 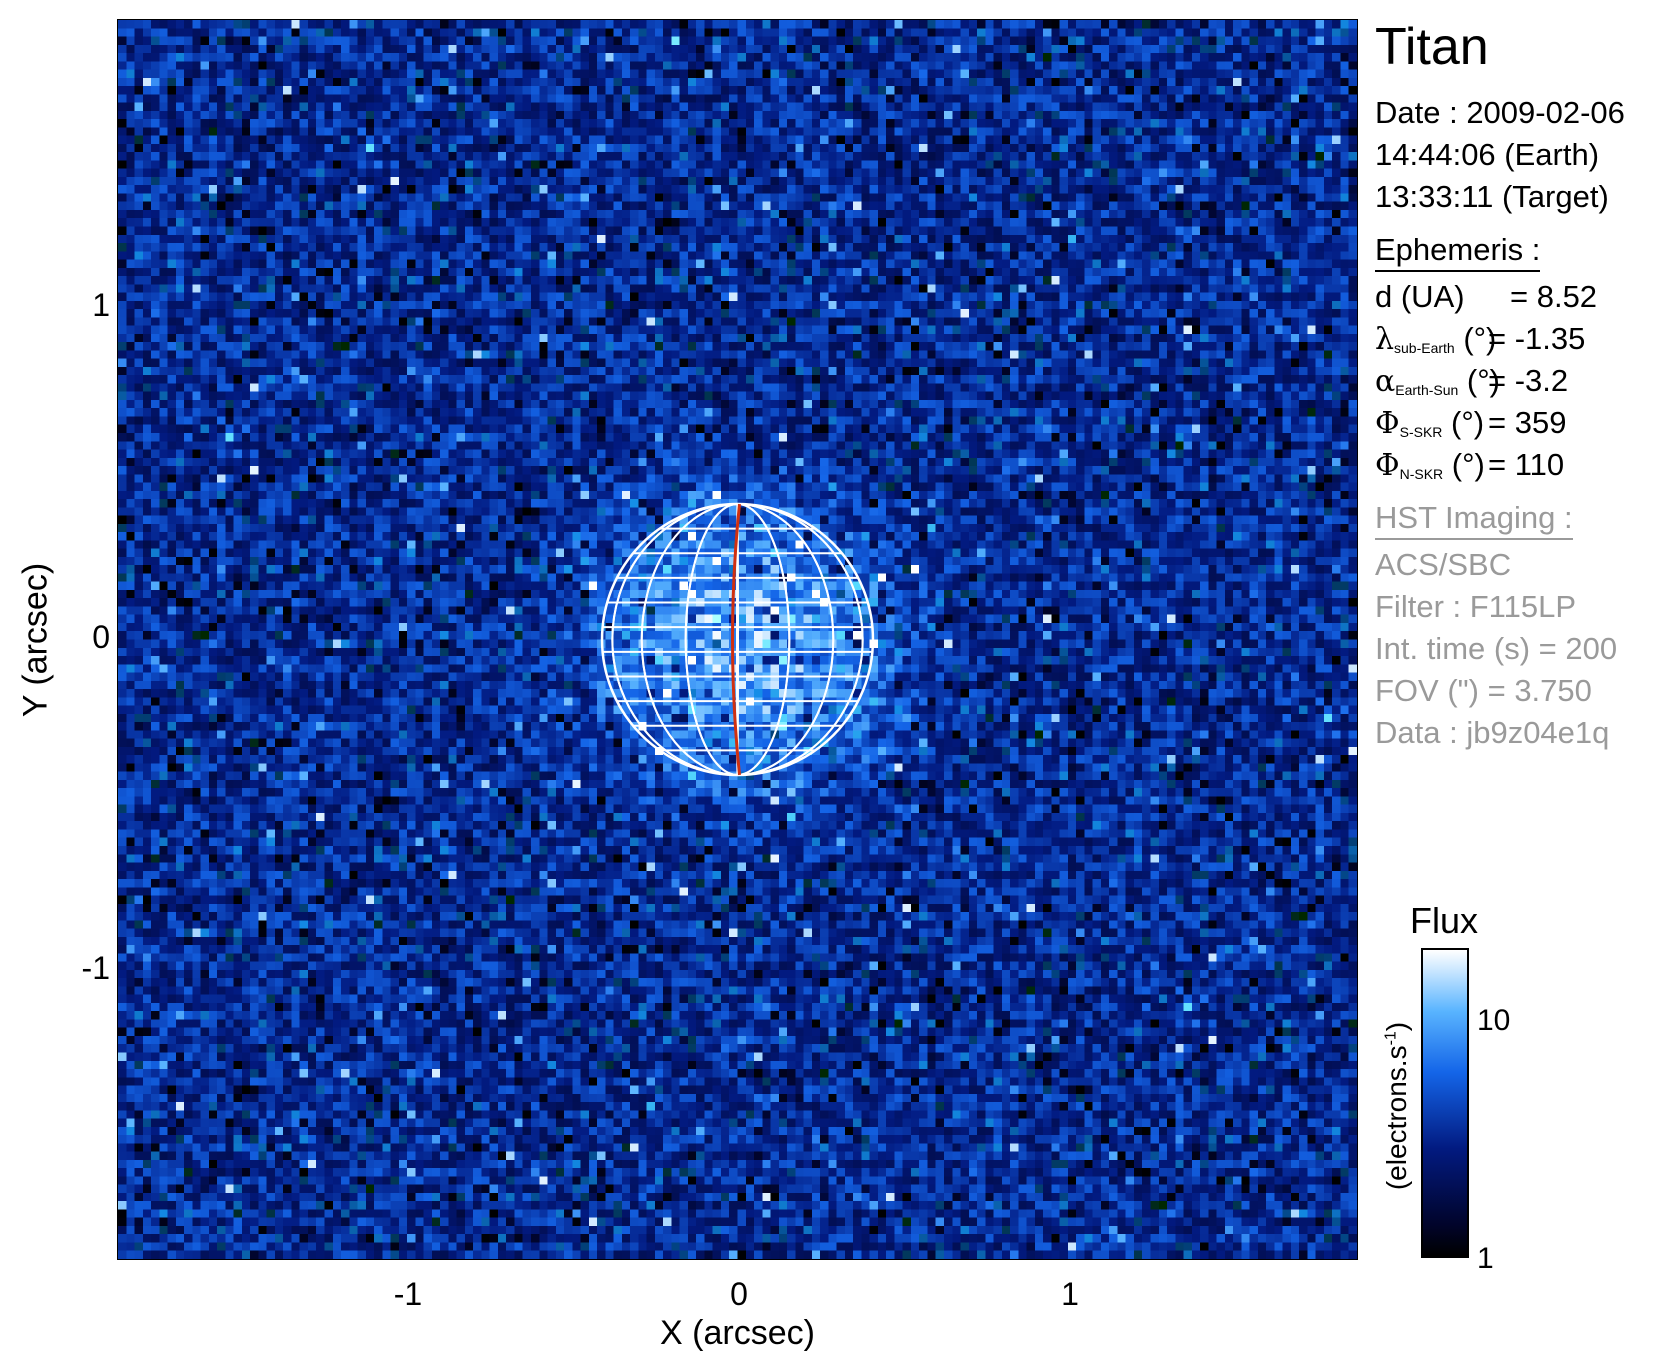 I want to click on central-meridian-line, so click(x=736, y=639).